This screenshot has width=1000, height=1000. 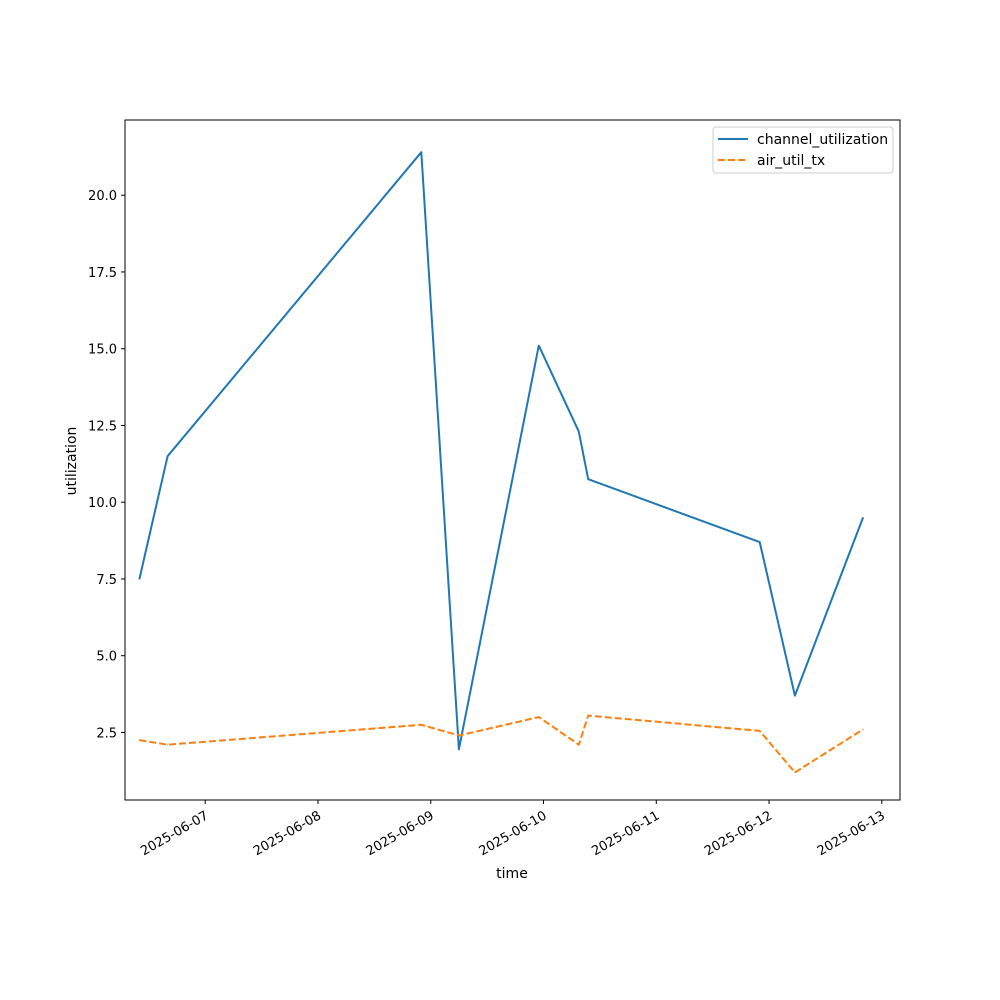 I want to click on legend-box, so click(x=803, y=150).